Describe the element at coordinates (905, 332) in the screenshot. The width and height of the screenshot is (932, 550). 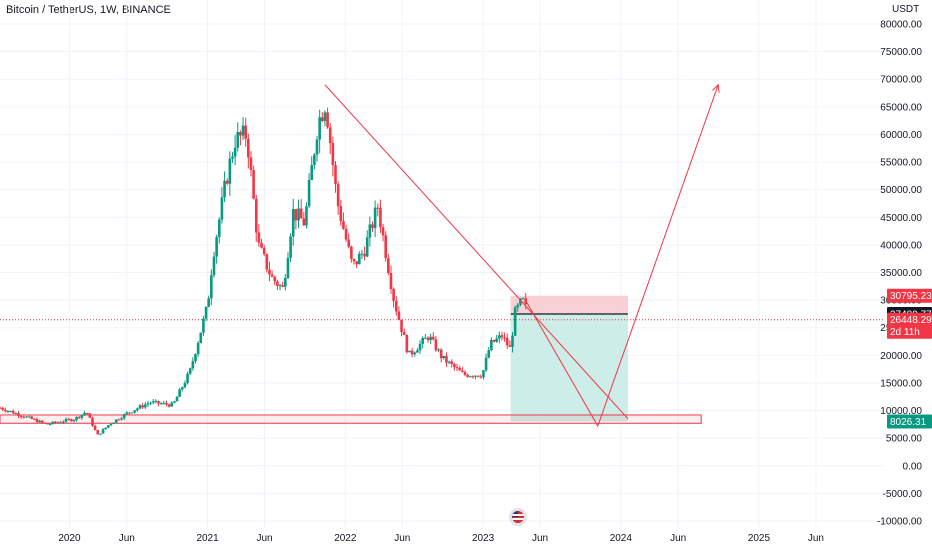
I see `countdown-label: 2d 11h` at that location.